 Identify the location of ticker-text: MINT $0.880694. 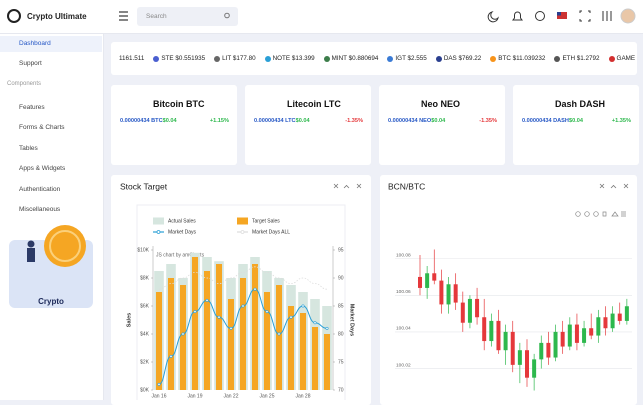
(355, 58).